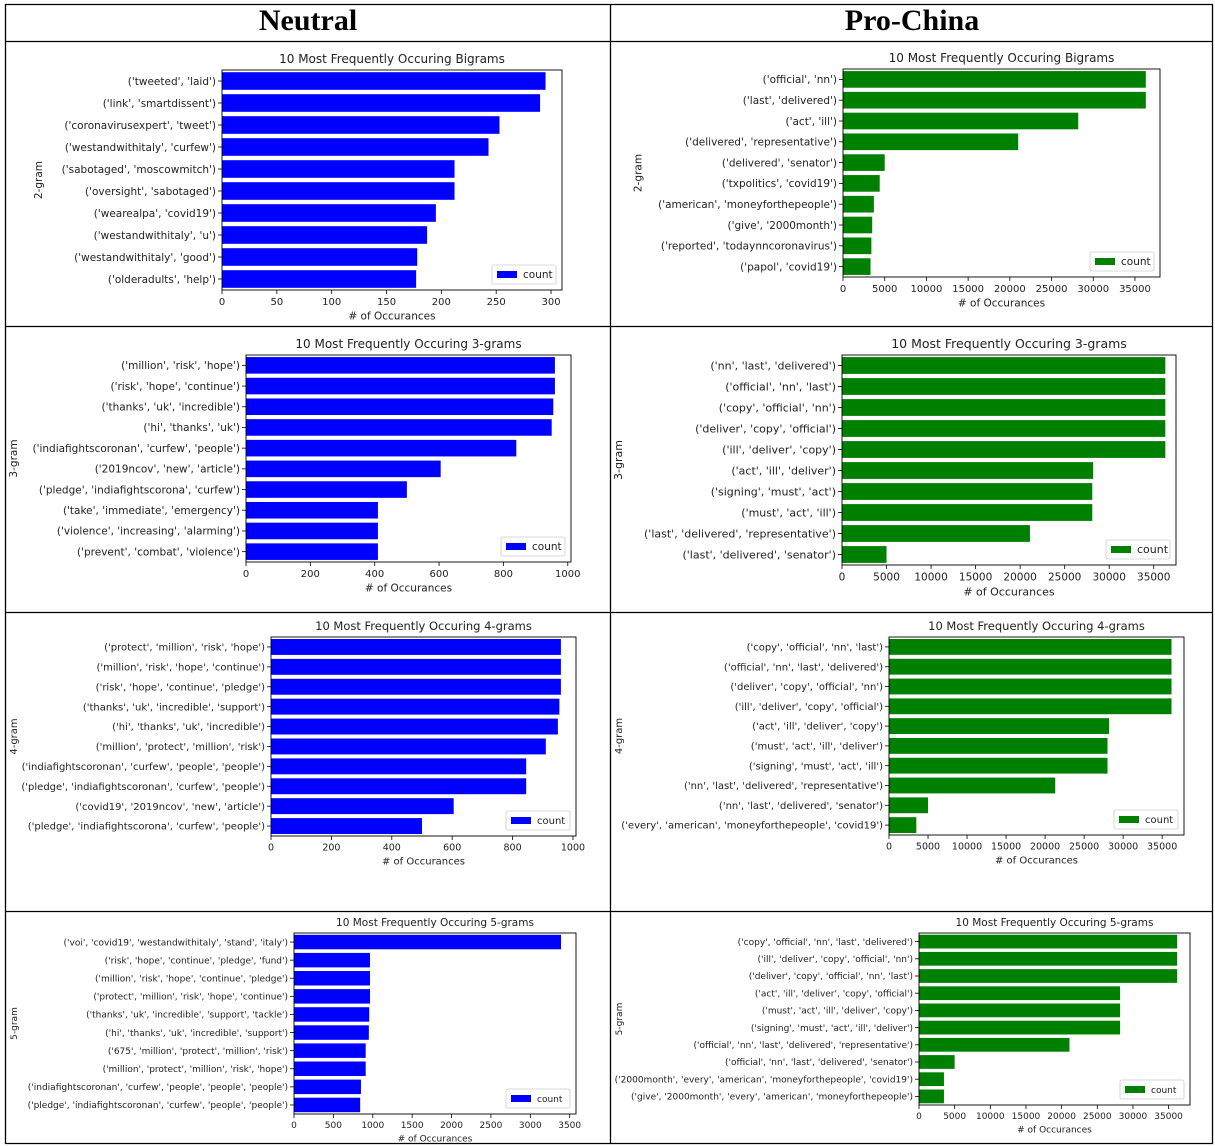 This screenshot has width=1215, height=1146. What do you see at coordinates (619, 736) in the screenshot?
I see `y-axis-label: 4-gram` at bounding box center [619, 736].